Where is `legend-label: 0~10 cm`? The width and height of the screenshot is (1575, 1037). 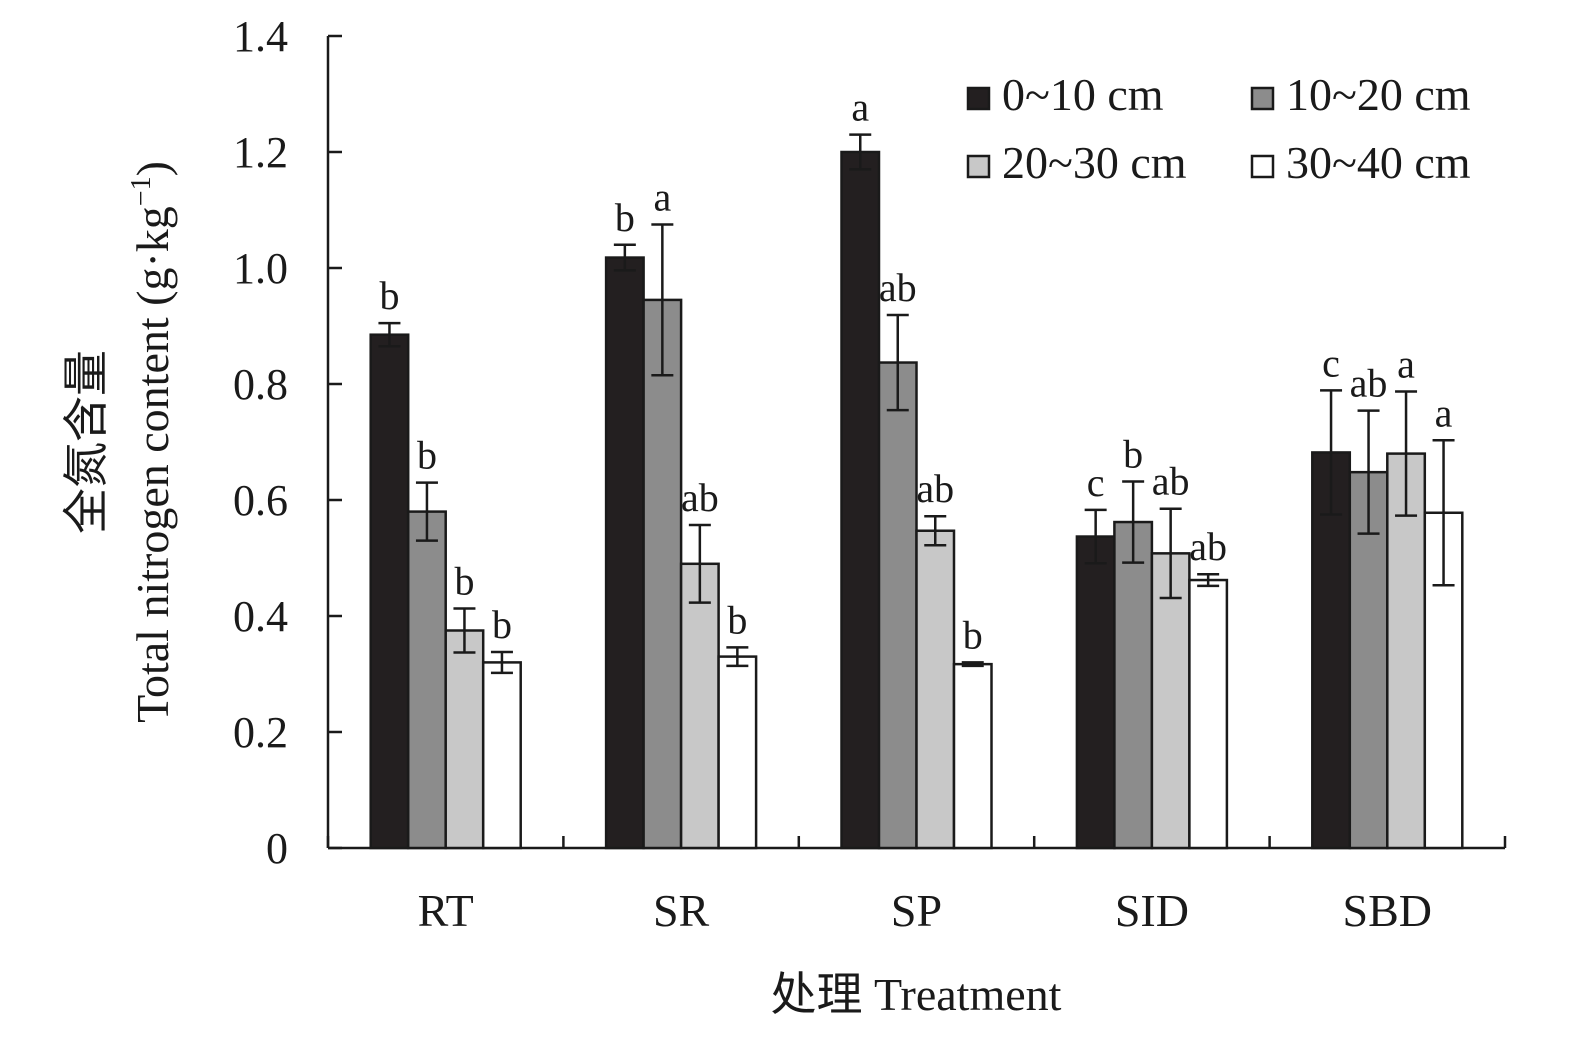
legend-label: 0~10 cm is located at coordinates (1083, 94).